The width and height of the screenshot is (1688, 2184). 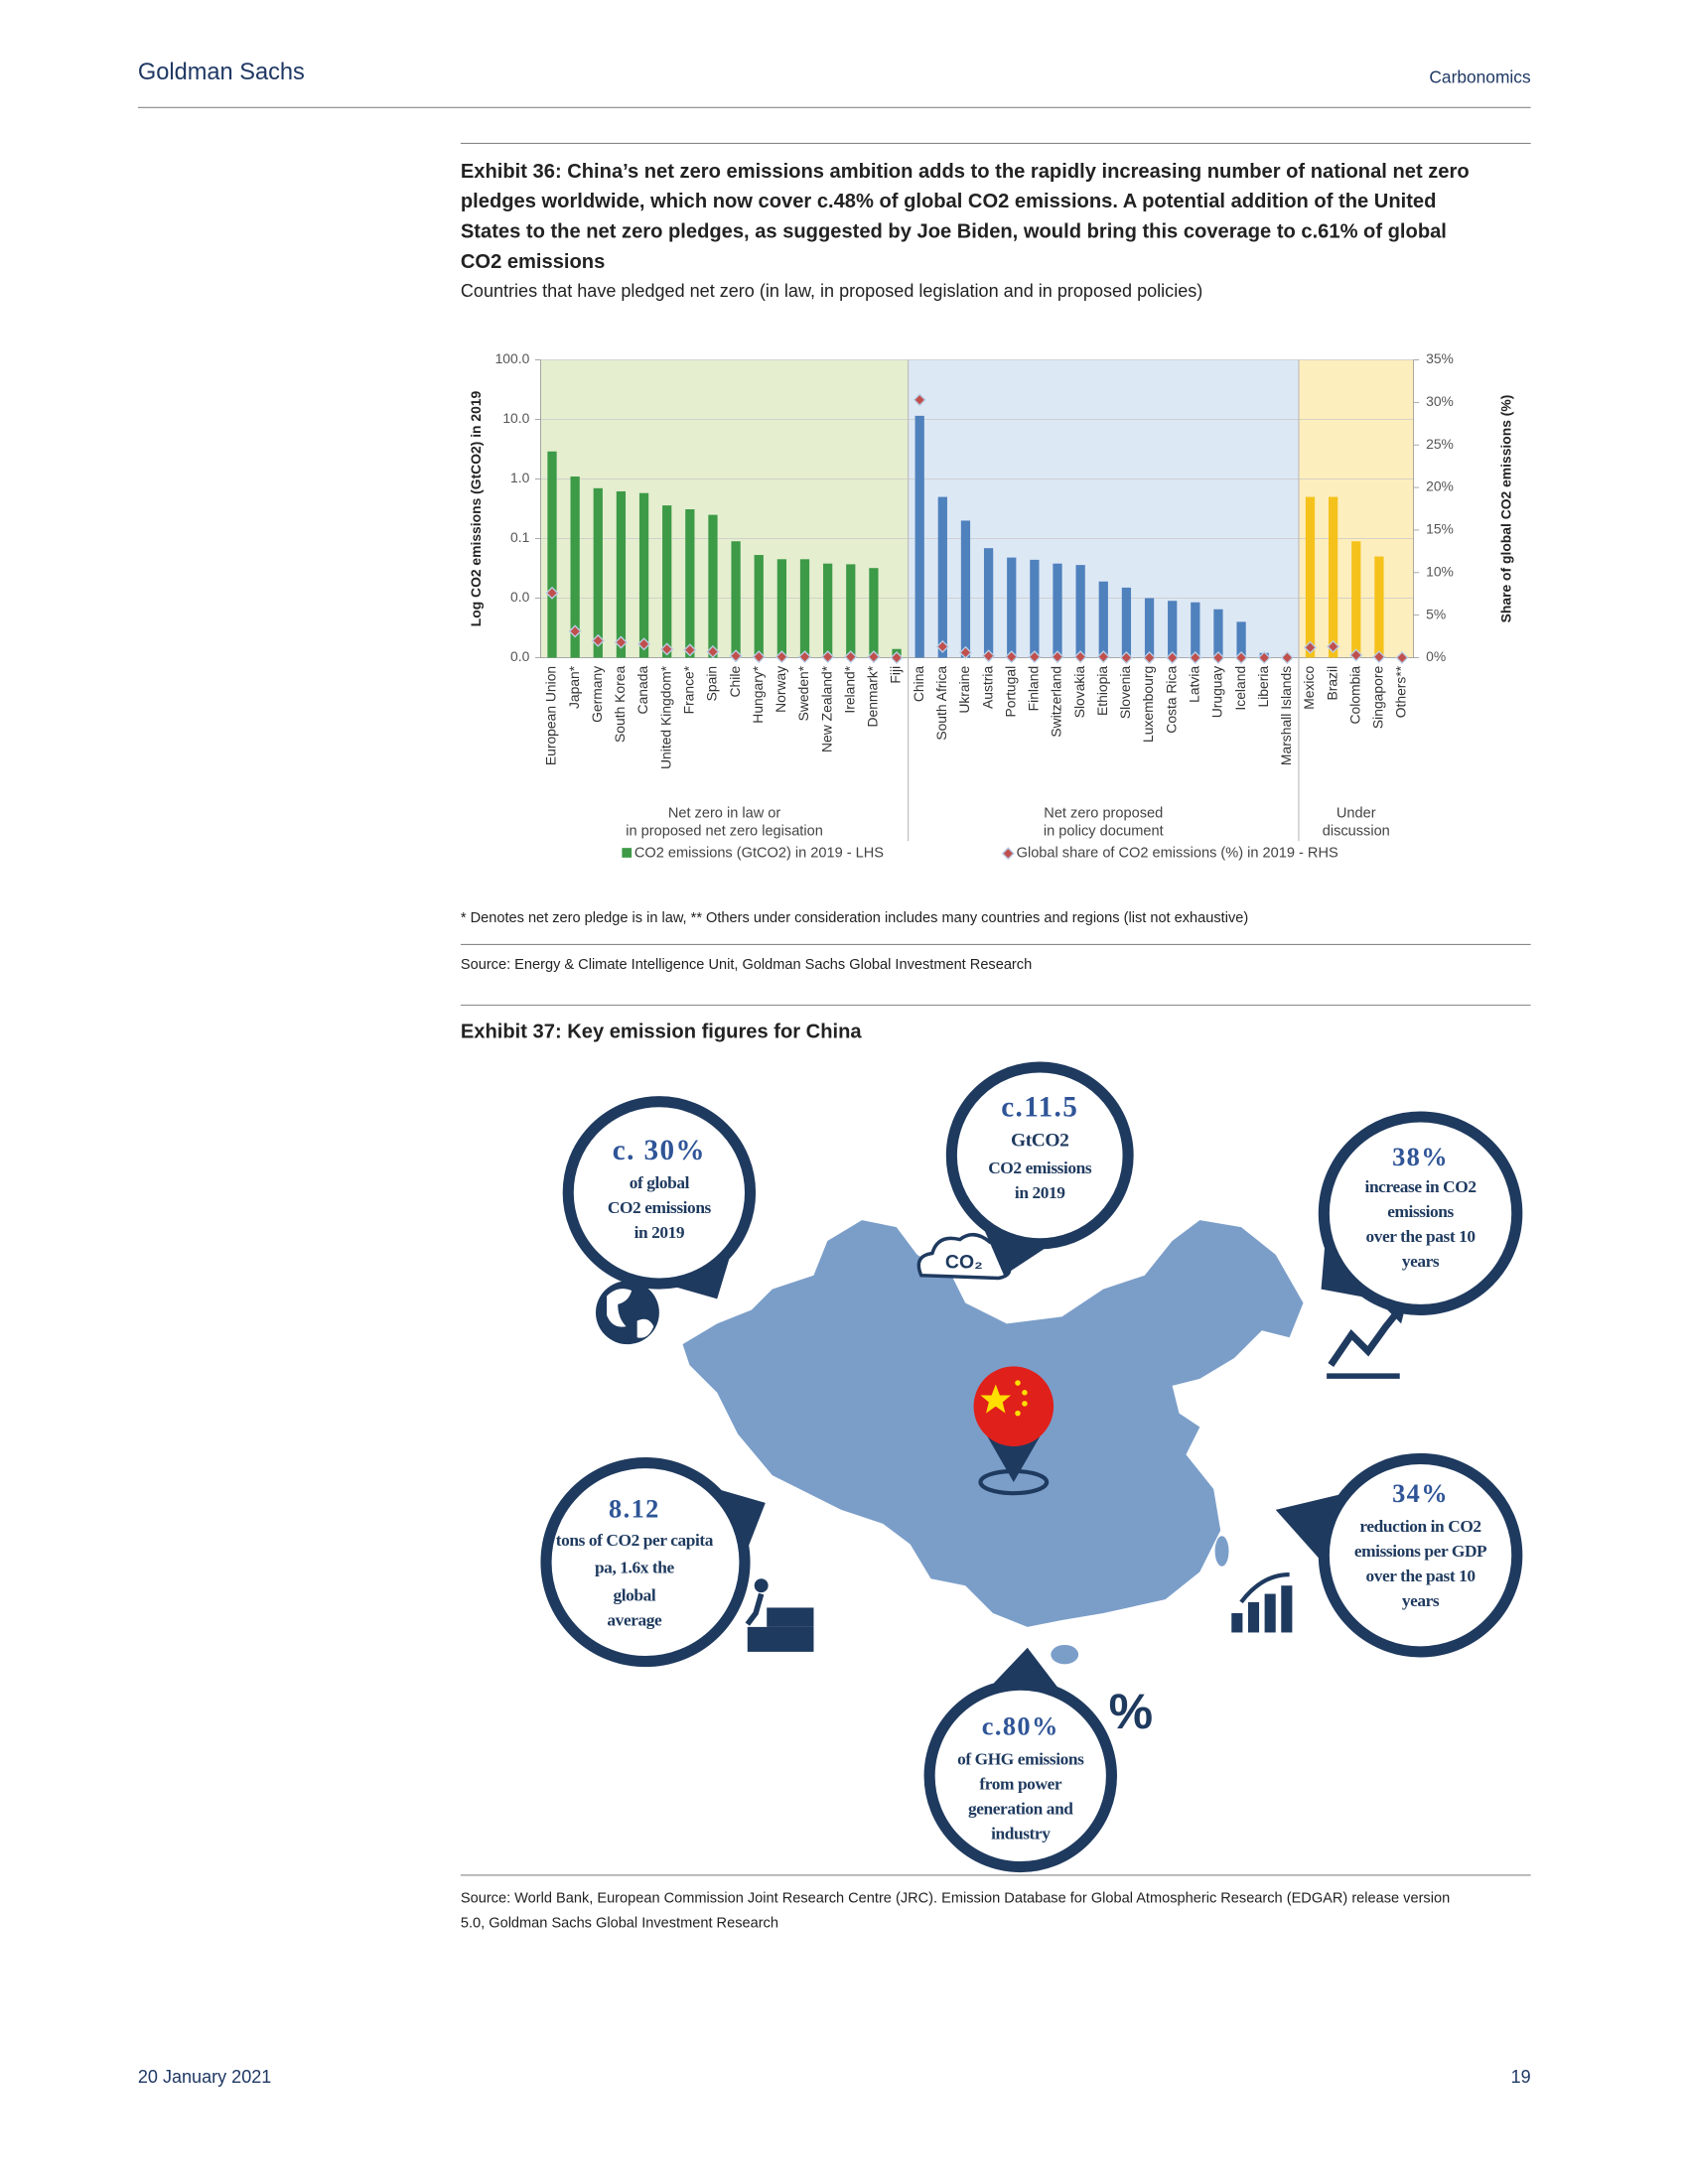 What do you see at coordinates (659, 1232) in the screenshot?
I see `callout-line: in 2019` at bounding box center [659, 1232].